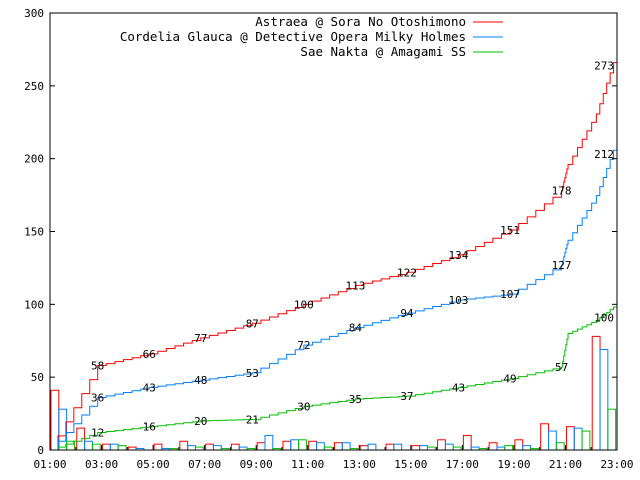 The height and width of the screenshot is (480, 640). Describe the element at coordinates (200, 421) in the screenshot. I see `data-label: 20` at that location.